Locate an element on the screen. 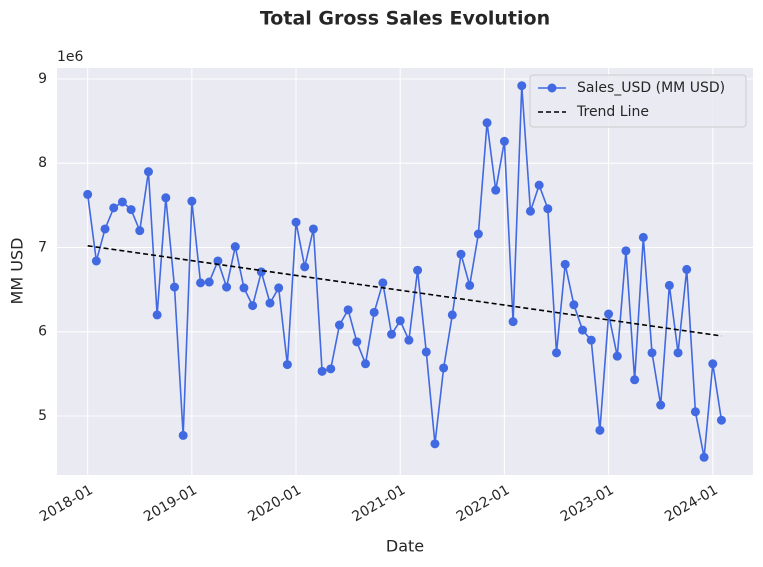  x-tick-label: 2018-01 is located at coordinates (66, 503).